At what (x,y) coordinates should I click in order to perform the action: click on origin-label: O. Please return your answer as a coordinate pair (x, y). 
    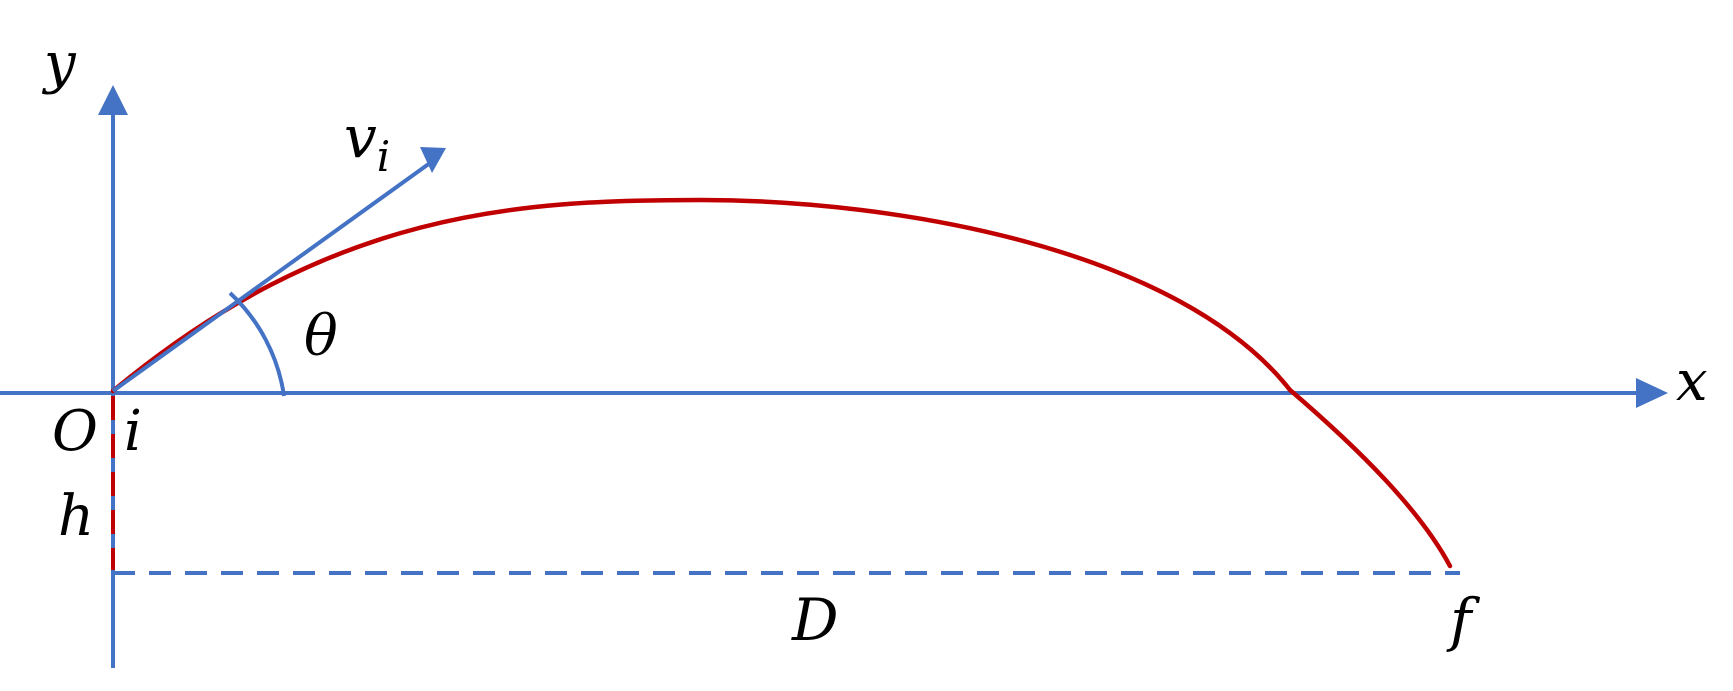
    Looking at the image, I should click on (75, 431).